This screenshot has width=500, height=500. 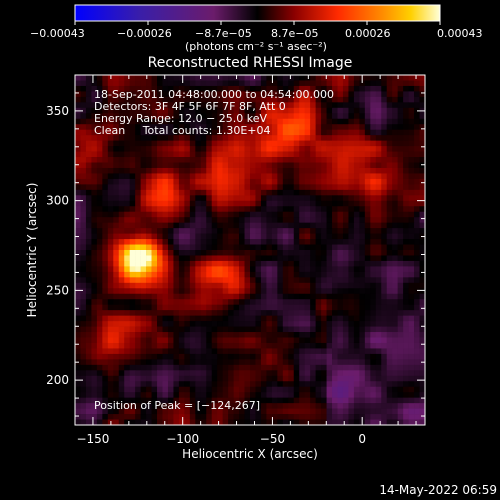 What do you see at coordinates (257, 13) in the screenshot?
I see `colorbar` at bounding box center [257, 13].